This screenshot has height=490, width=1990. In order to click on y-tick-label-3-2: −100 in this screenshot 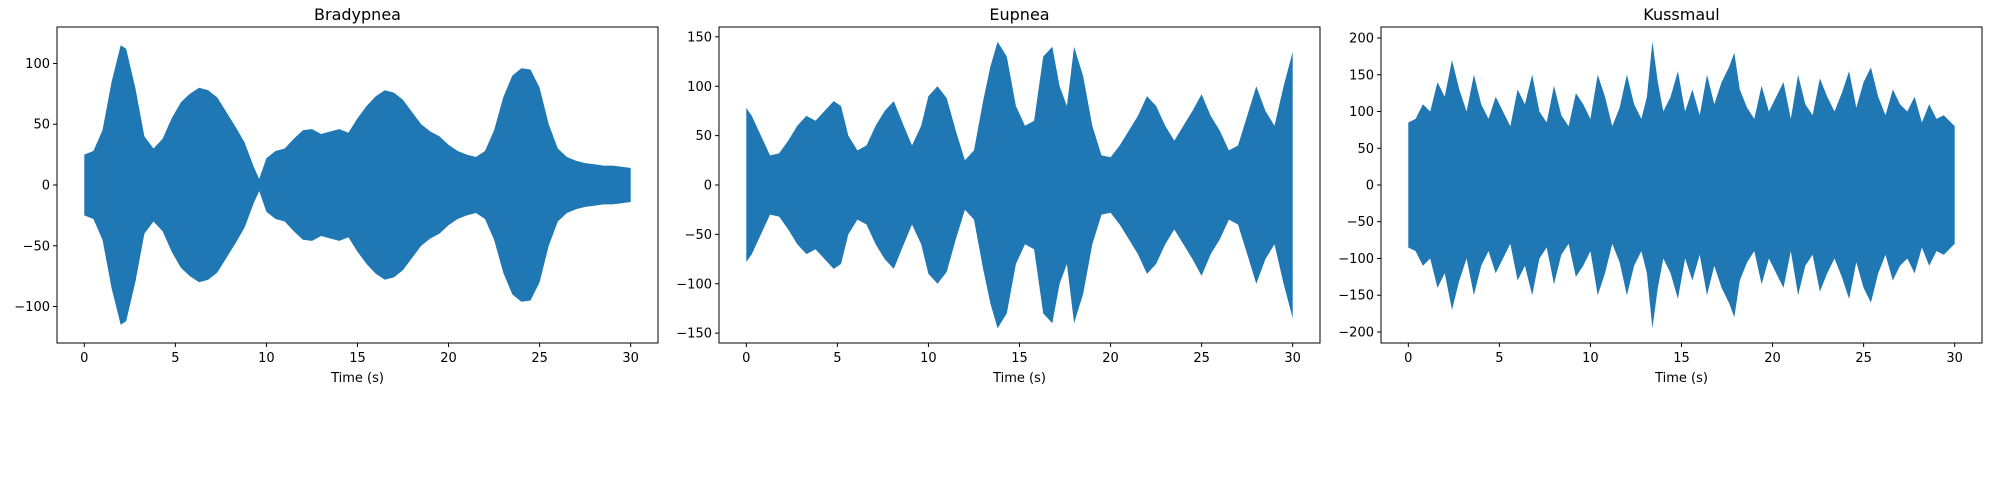, I will do `click(1356, 259)`.